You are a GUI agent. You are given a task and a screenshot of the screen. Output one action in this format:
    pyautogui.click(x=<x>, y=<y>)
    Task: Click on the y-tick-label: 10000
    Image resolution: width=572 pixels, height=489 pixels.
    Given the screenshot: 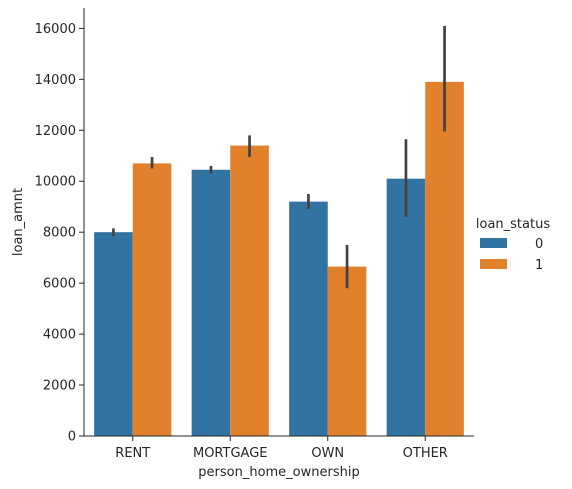 What is the action you would take?
    pyautogui.click(x=55, y=182)
    